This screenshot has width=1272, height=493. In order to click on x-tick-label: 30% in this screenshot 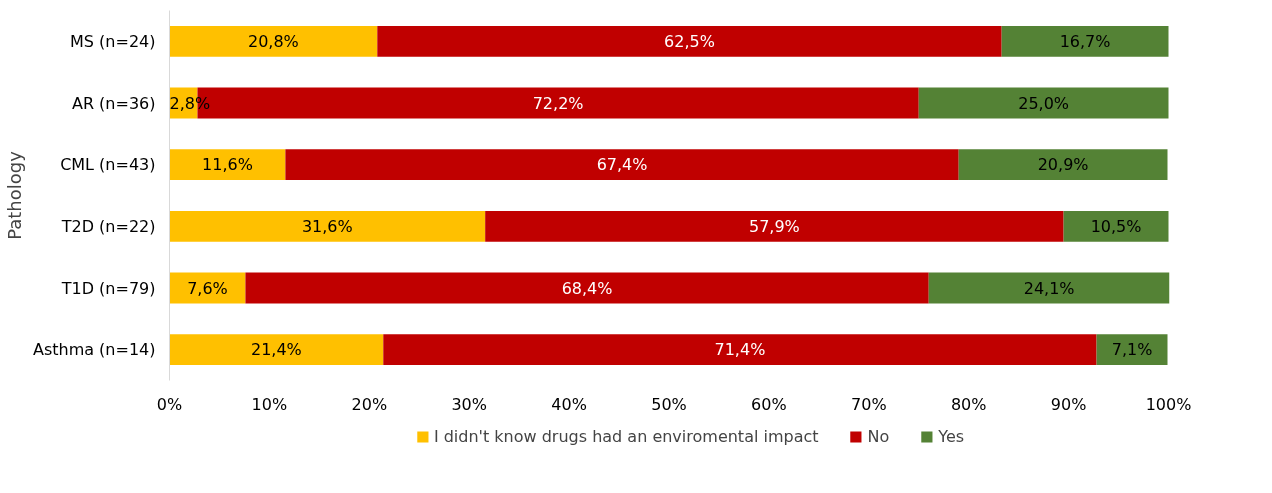, I will do `click(469, 404)`.